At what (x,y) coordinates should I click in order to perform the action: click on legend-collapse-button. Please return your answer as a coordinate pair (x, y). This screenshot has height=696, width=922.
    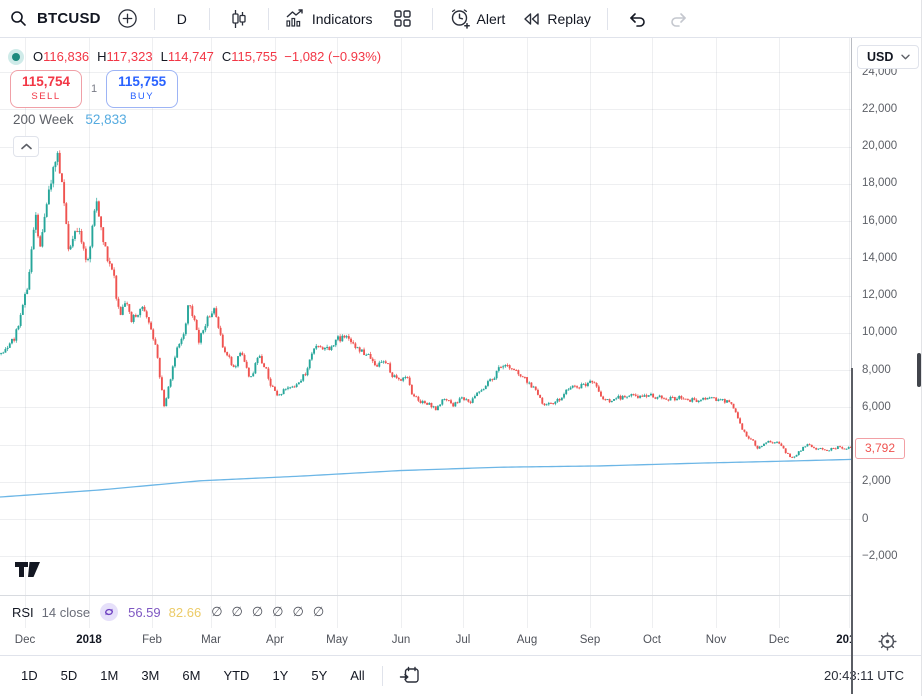
    Looking at the image, I should click on (26, 146).